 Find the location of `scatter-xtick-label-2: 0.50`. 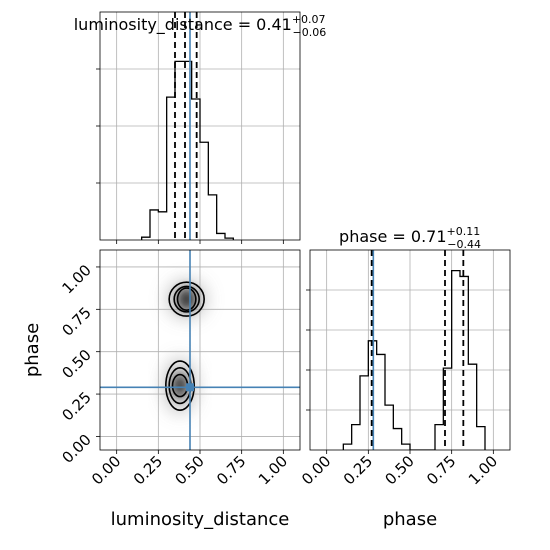

scatter-xtick-label-2: 0.50 is located at coordinates (189, 470).